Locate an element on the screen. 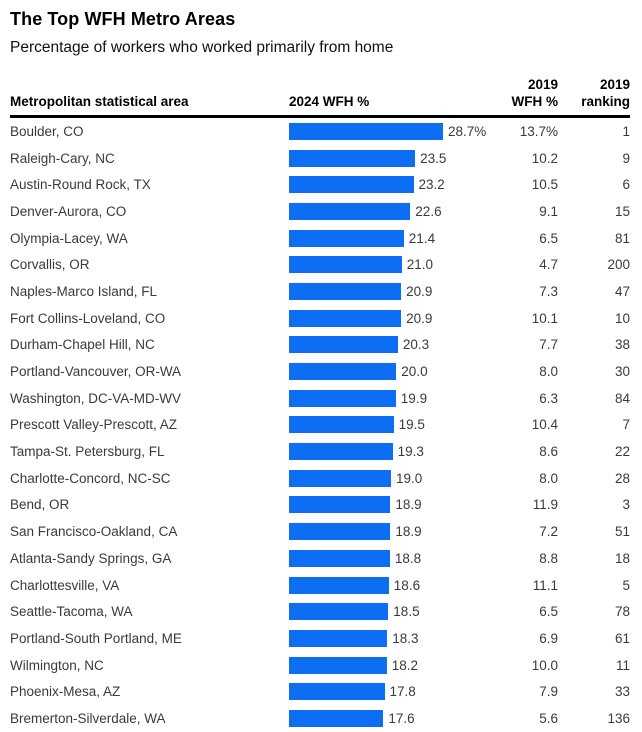  column-header-wfh-2019: 2019 WFH % is located at coordinates (514, 93).